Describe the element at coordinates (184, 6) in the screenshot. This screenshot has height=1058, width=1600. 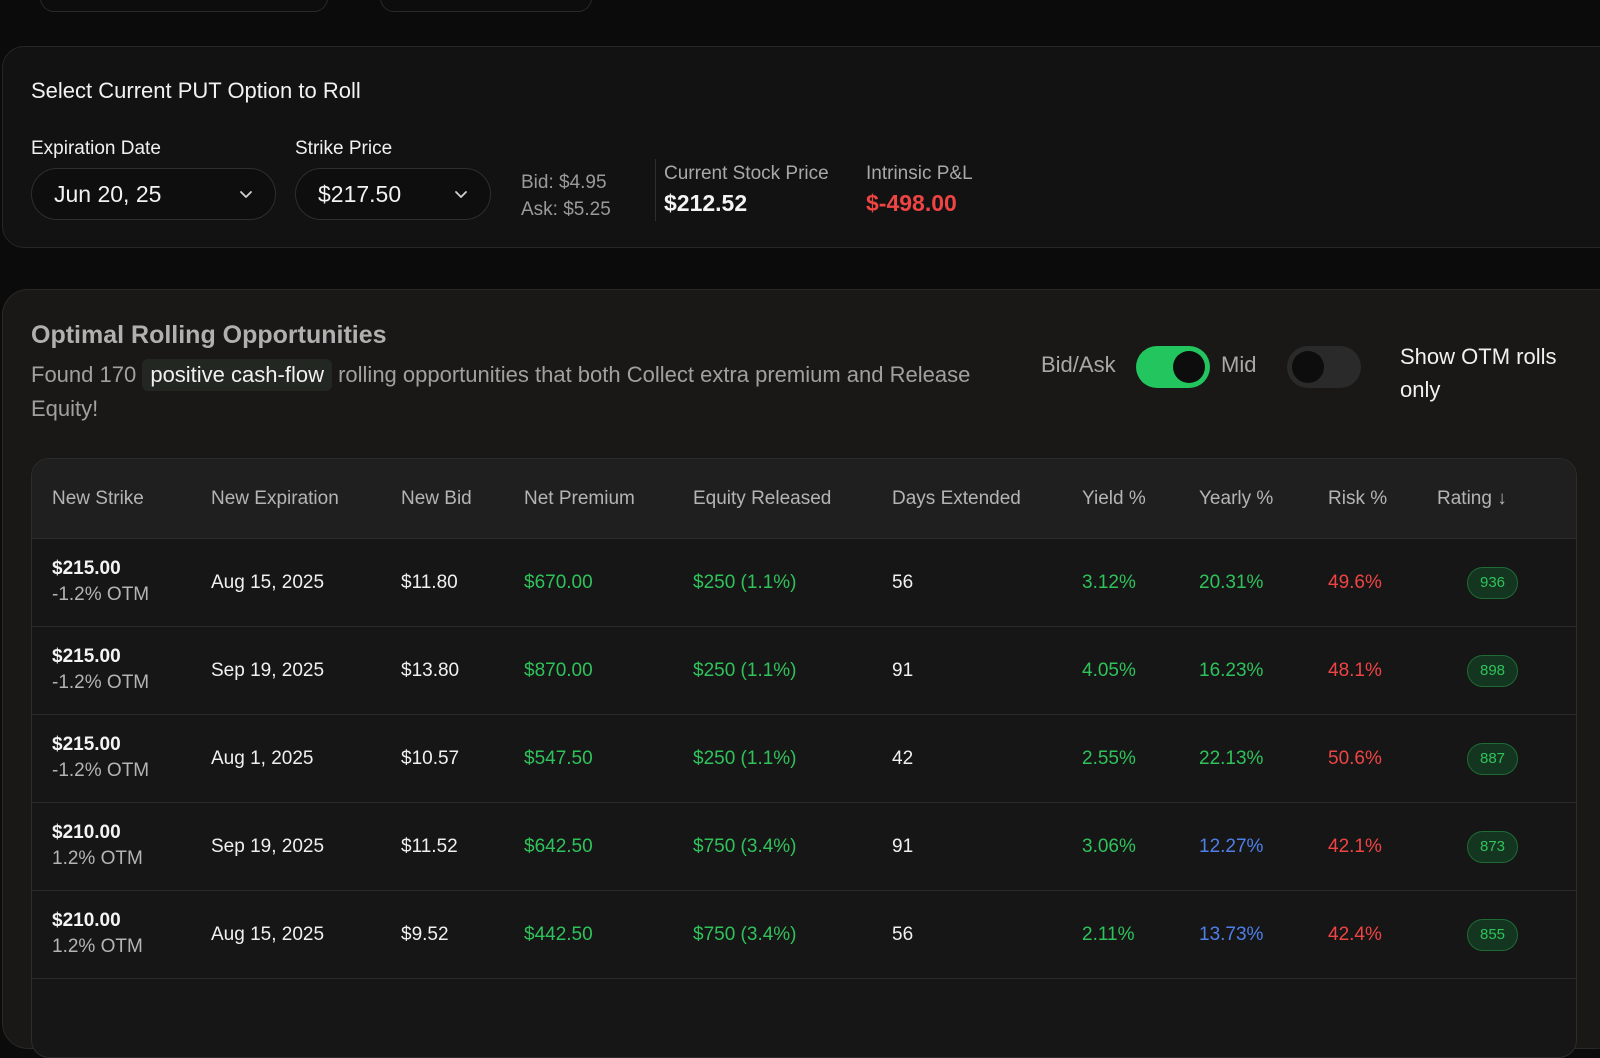
I see `top-control-left` at that location.